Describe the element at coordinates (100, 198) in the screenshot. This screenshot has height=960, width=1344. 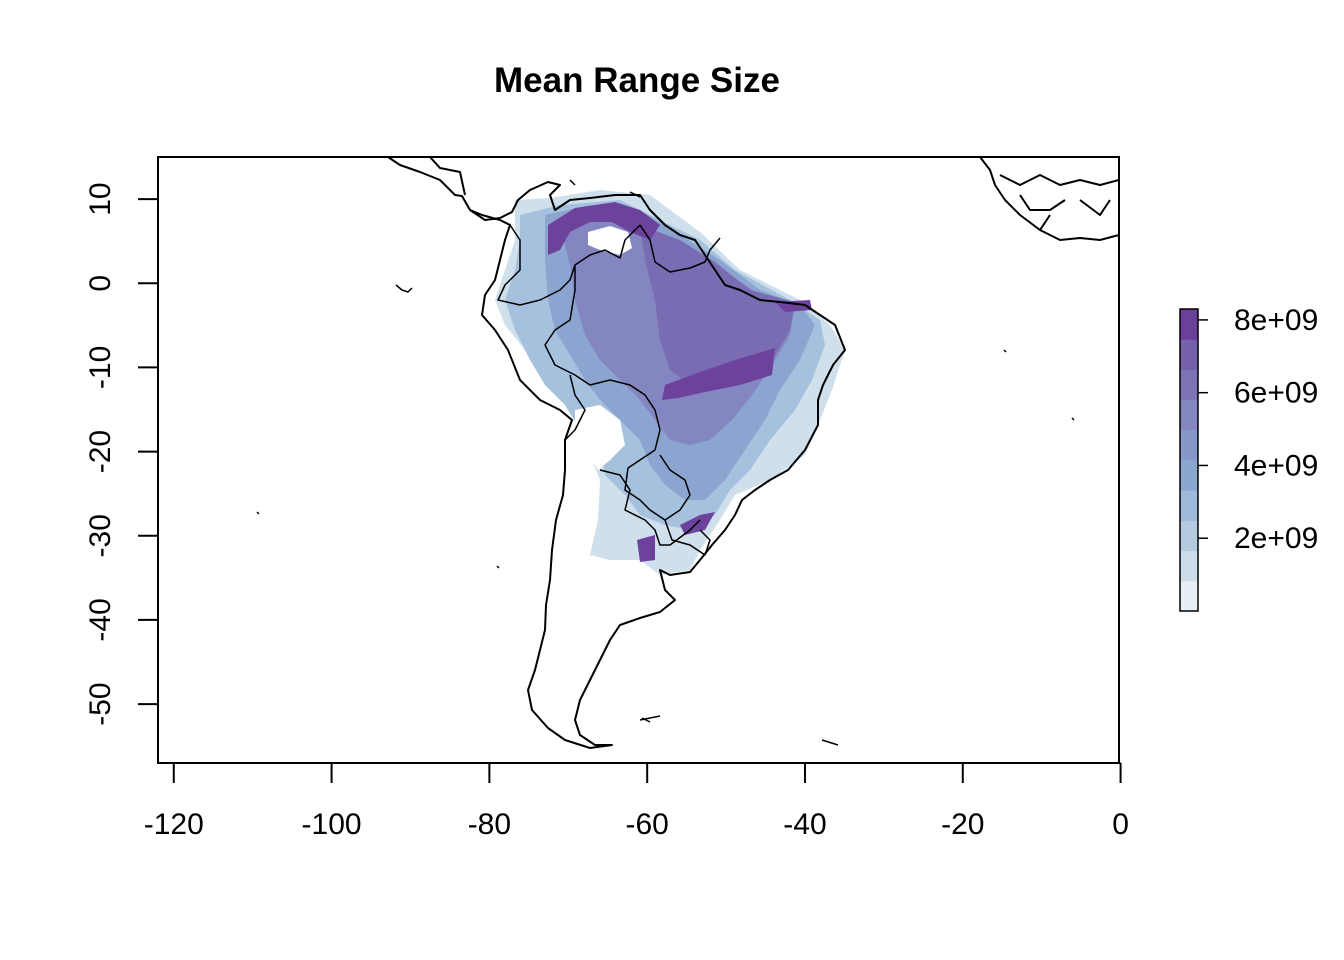
I see `y-tick-label: 10` at that location.